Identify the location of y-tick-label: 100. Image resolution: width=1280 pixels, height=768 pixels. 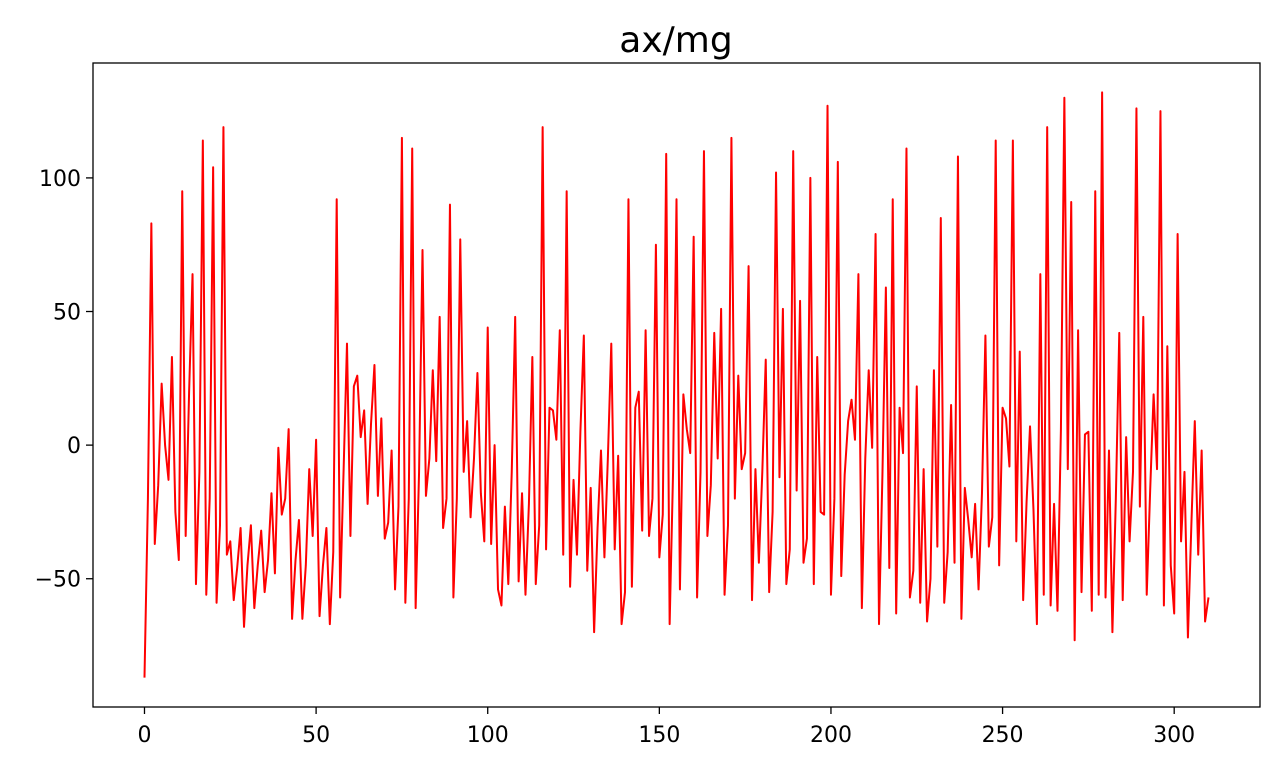
(60, 179).